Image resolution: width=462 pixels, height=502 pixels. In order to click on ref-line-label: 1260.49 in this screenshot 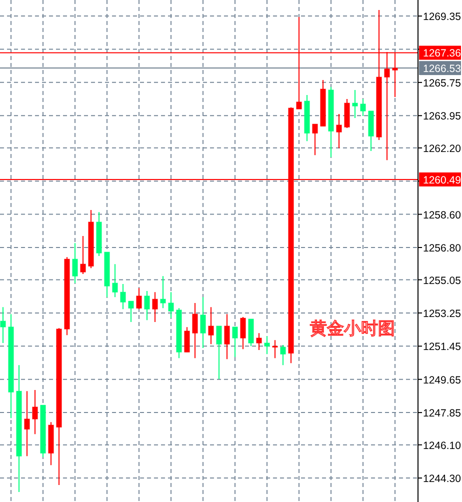, I will do `click(442, 180)`.